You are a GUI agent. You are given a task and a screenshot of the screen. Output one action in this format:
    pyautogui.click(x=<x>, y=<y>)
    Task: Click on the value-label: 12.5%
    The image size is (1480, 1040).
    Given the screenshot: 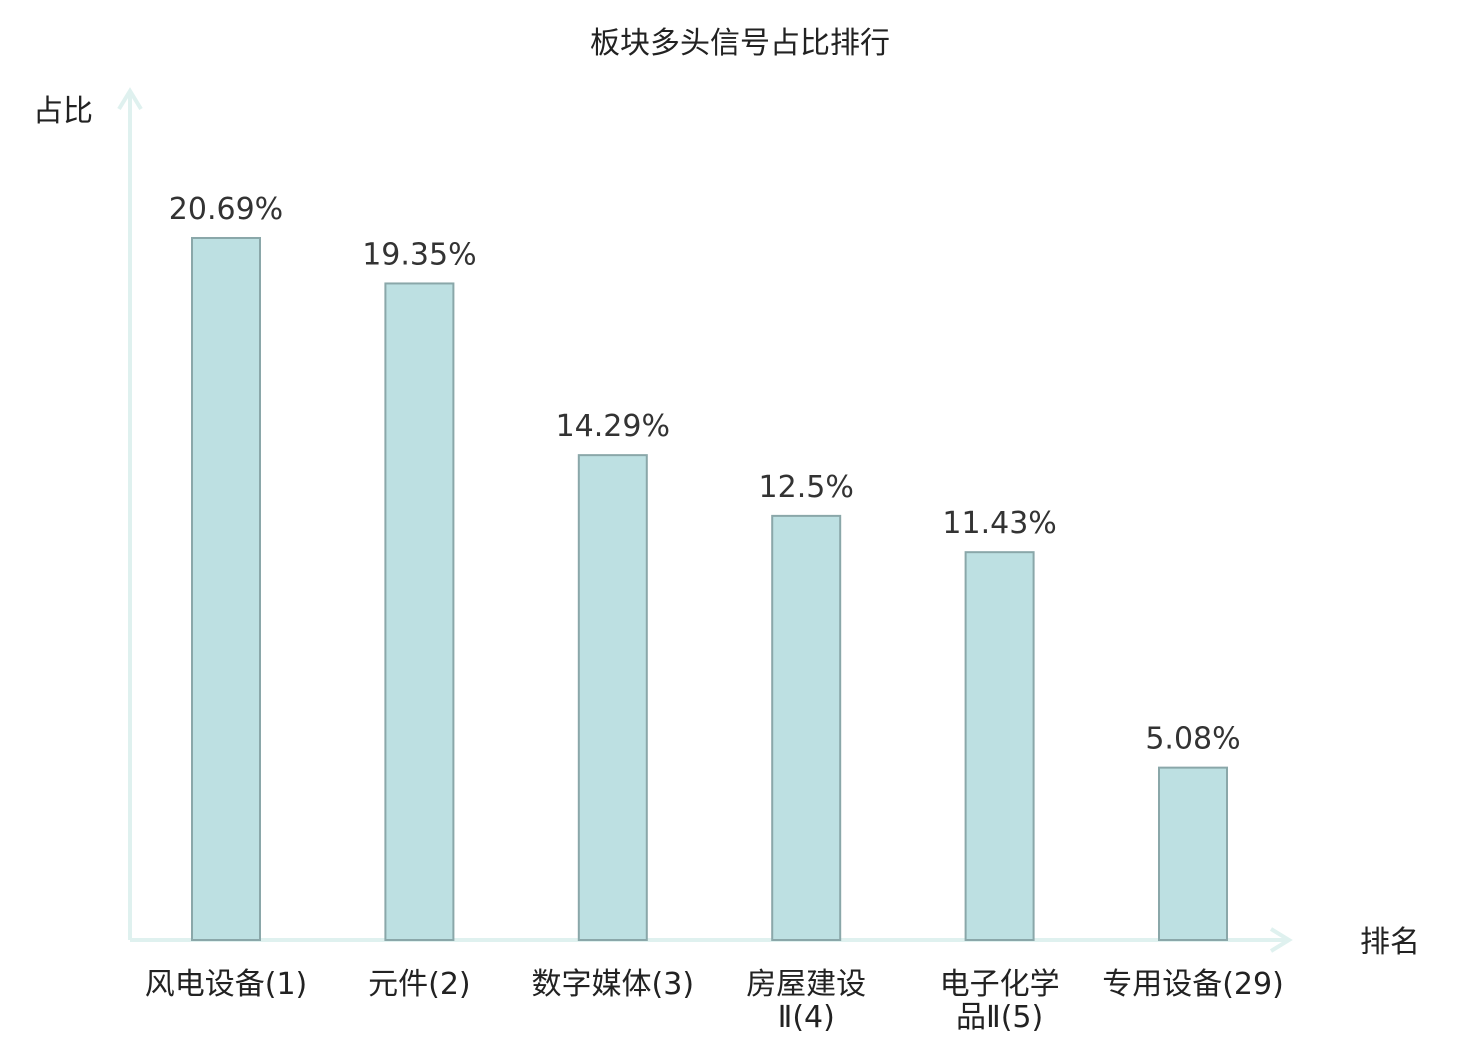 What is the action you would take?
    pyautogui.click(x=806, y=487)
    